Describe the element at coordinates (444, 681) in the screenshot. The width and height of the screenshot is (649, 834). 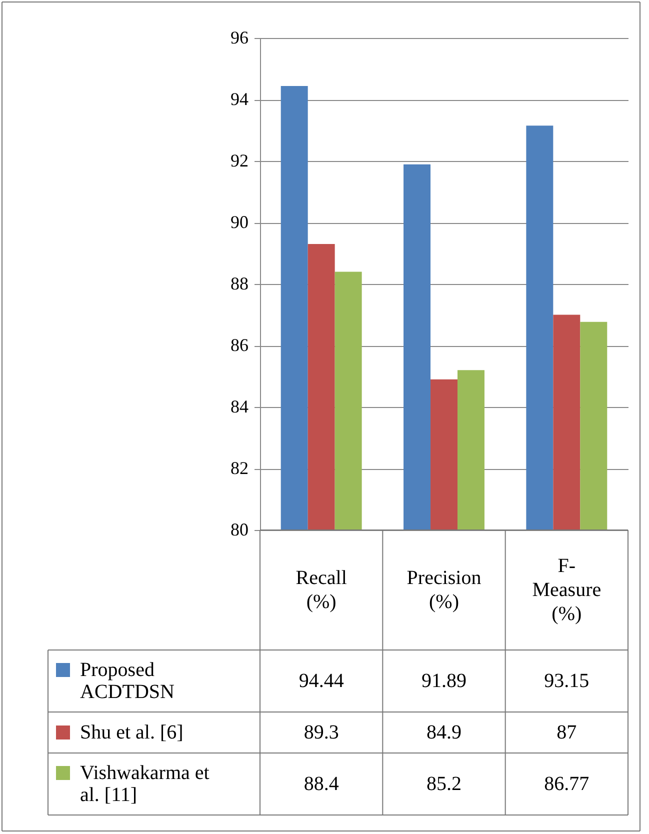
I see `data-label: 91.89` at that location.